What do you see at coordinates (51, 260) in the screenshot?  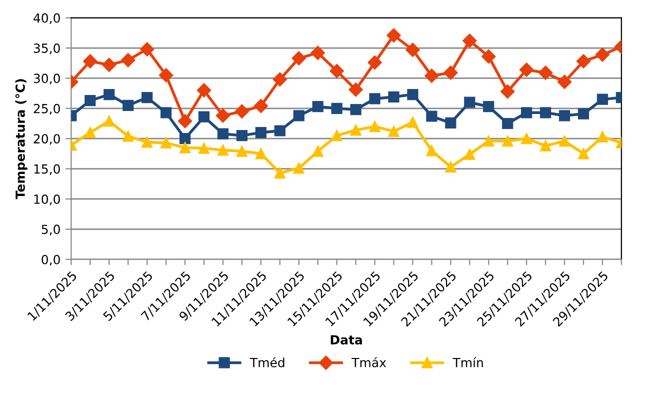 I see `y-tick-label: 0,0` at bounding box center [51, 260].